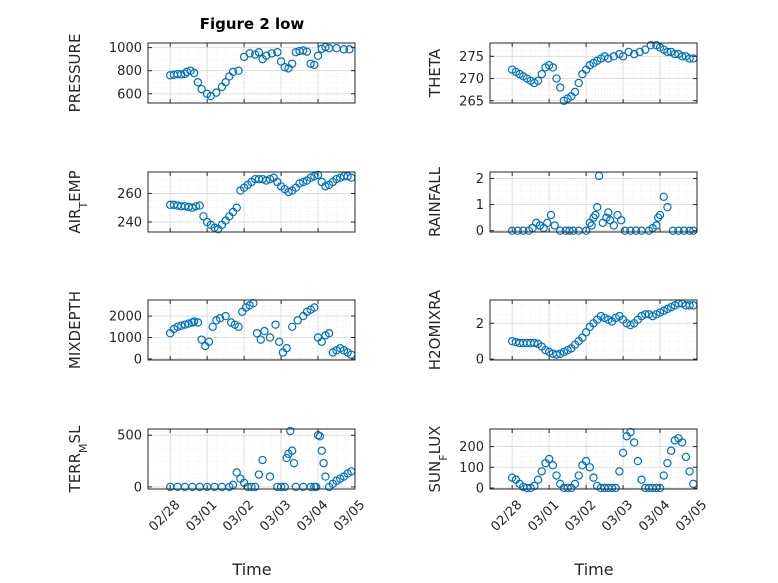  What do you see at coordinates (75, 330) in the screenshot?
I see `y-axis-label-mixdepth: MIXDEPTH` at bounding box center [75, 330].